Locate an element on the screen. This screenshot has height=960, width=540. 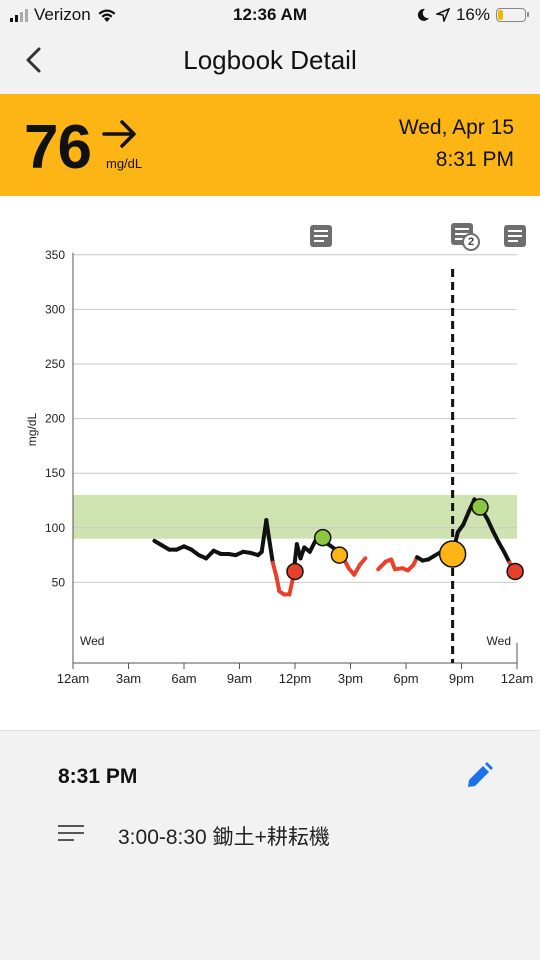
target-range-band is located at coordinates (295, 517).